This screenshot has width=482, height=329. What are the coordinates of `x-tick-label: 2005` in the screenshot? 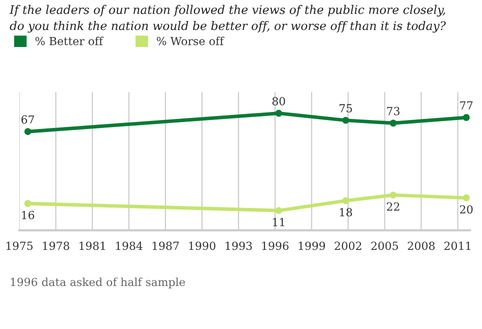 It's located at (384, 246).